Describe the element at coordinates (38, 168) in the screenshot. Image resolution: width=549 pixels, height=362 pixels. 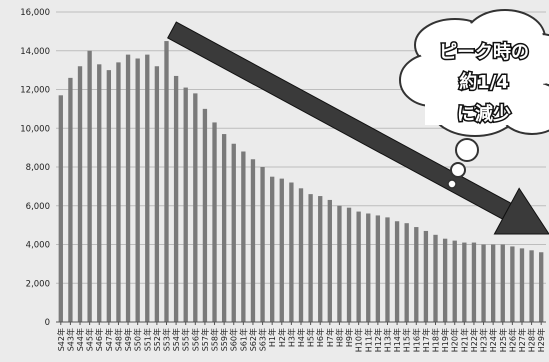
I see `y-tick-label: 8,000` at that location.